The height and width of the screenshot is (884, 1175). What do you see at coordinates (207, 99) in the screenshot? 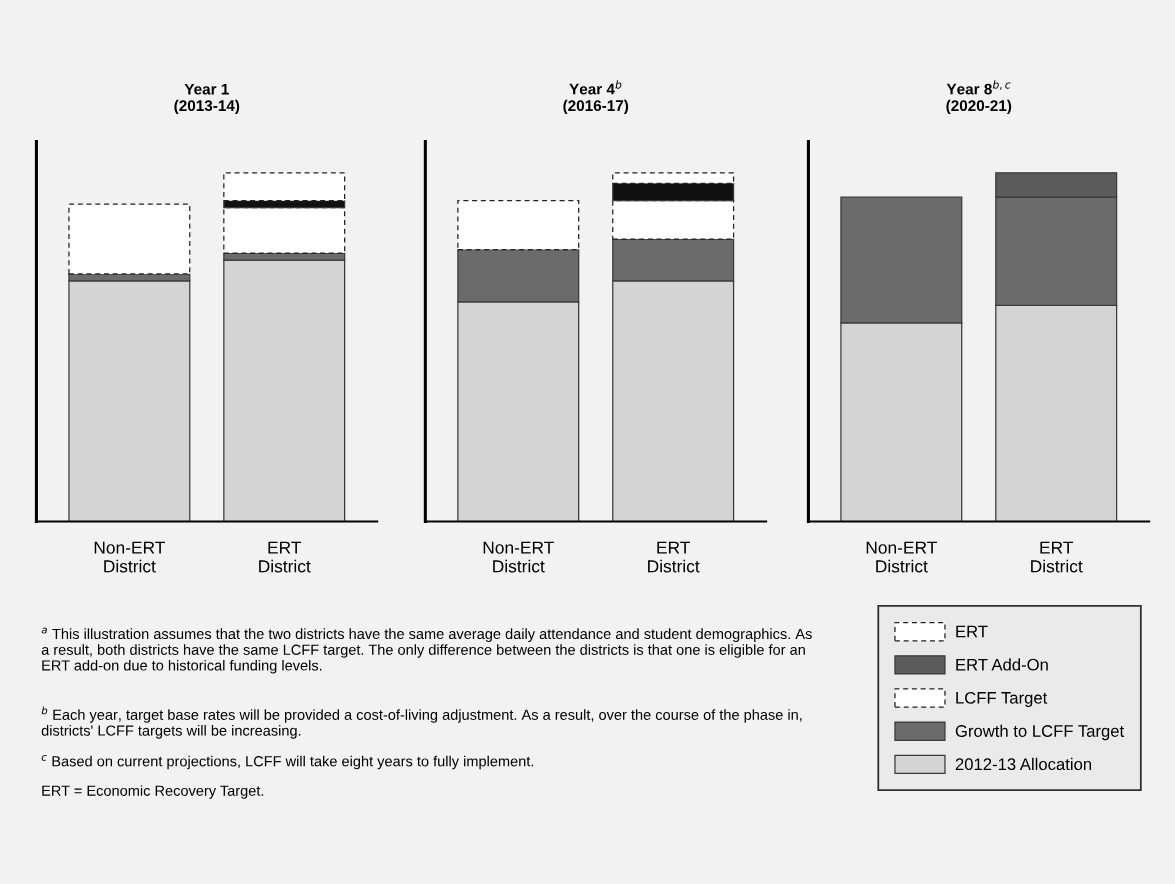
I see `chart-title: Year 1 (2013-14)` at bounding box center [207, 99].